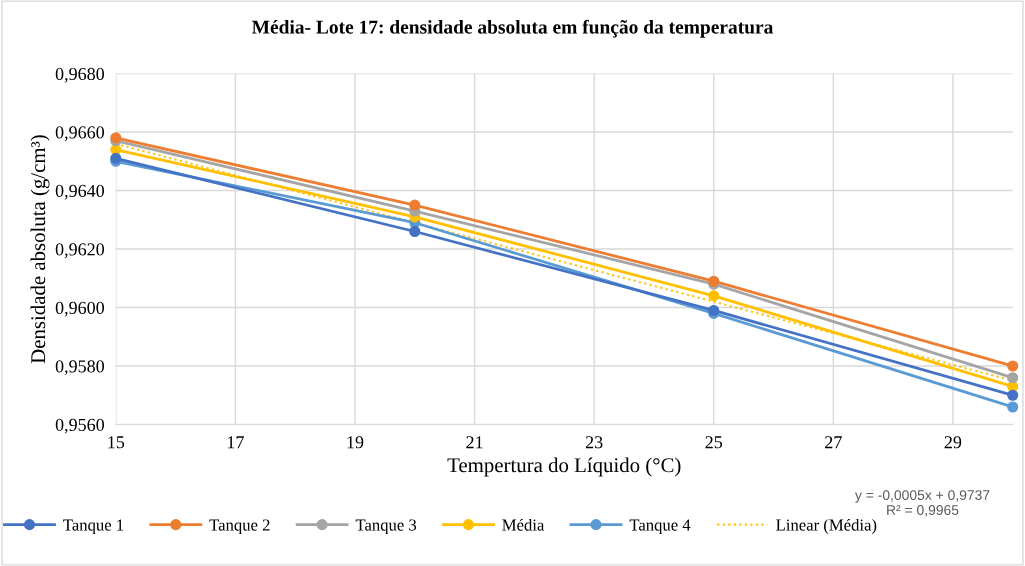 Image resolution: width=1025 pixels, height=566 pixels. What do you see at coordinates (40, 249) in the screenshot?
I see `y-axis-title: Densidade absoluta (g/cm³)` at bounding box center [40, 249].